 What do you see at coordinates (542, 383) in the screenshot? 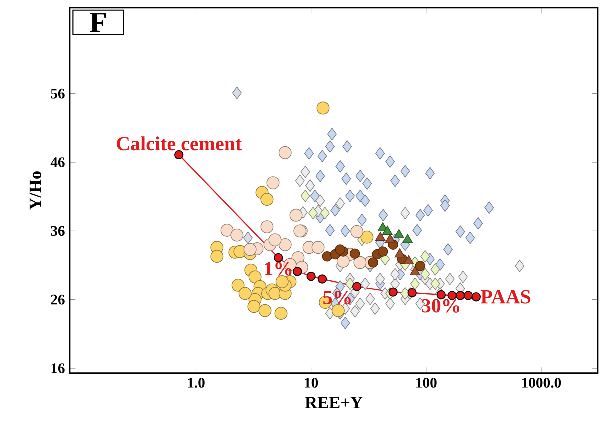
I see `x-tick-label: 1000.0` at bounding box center [542, 383].